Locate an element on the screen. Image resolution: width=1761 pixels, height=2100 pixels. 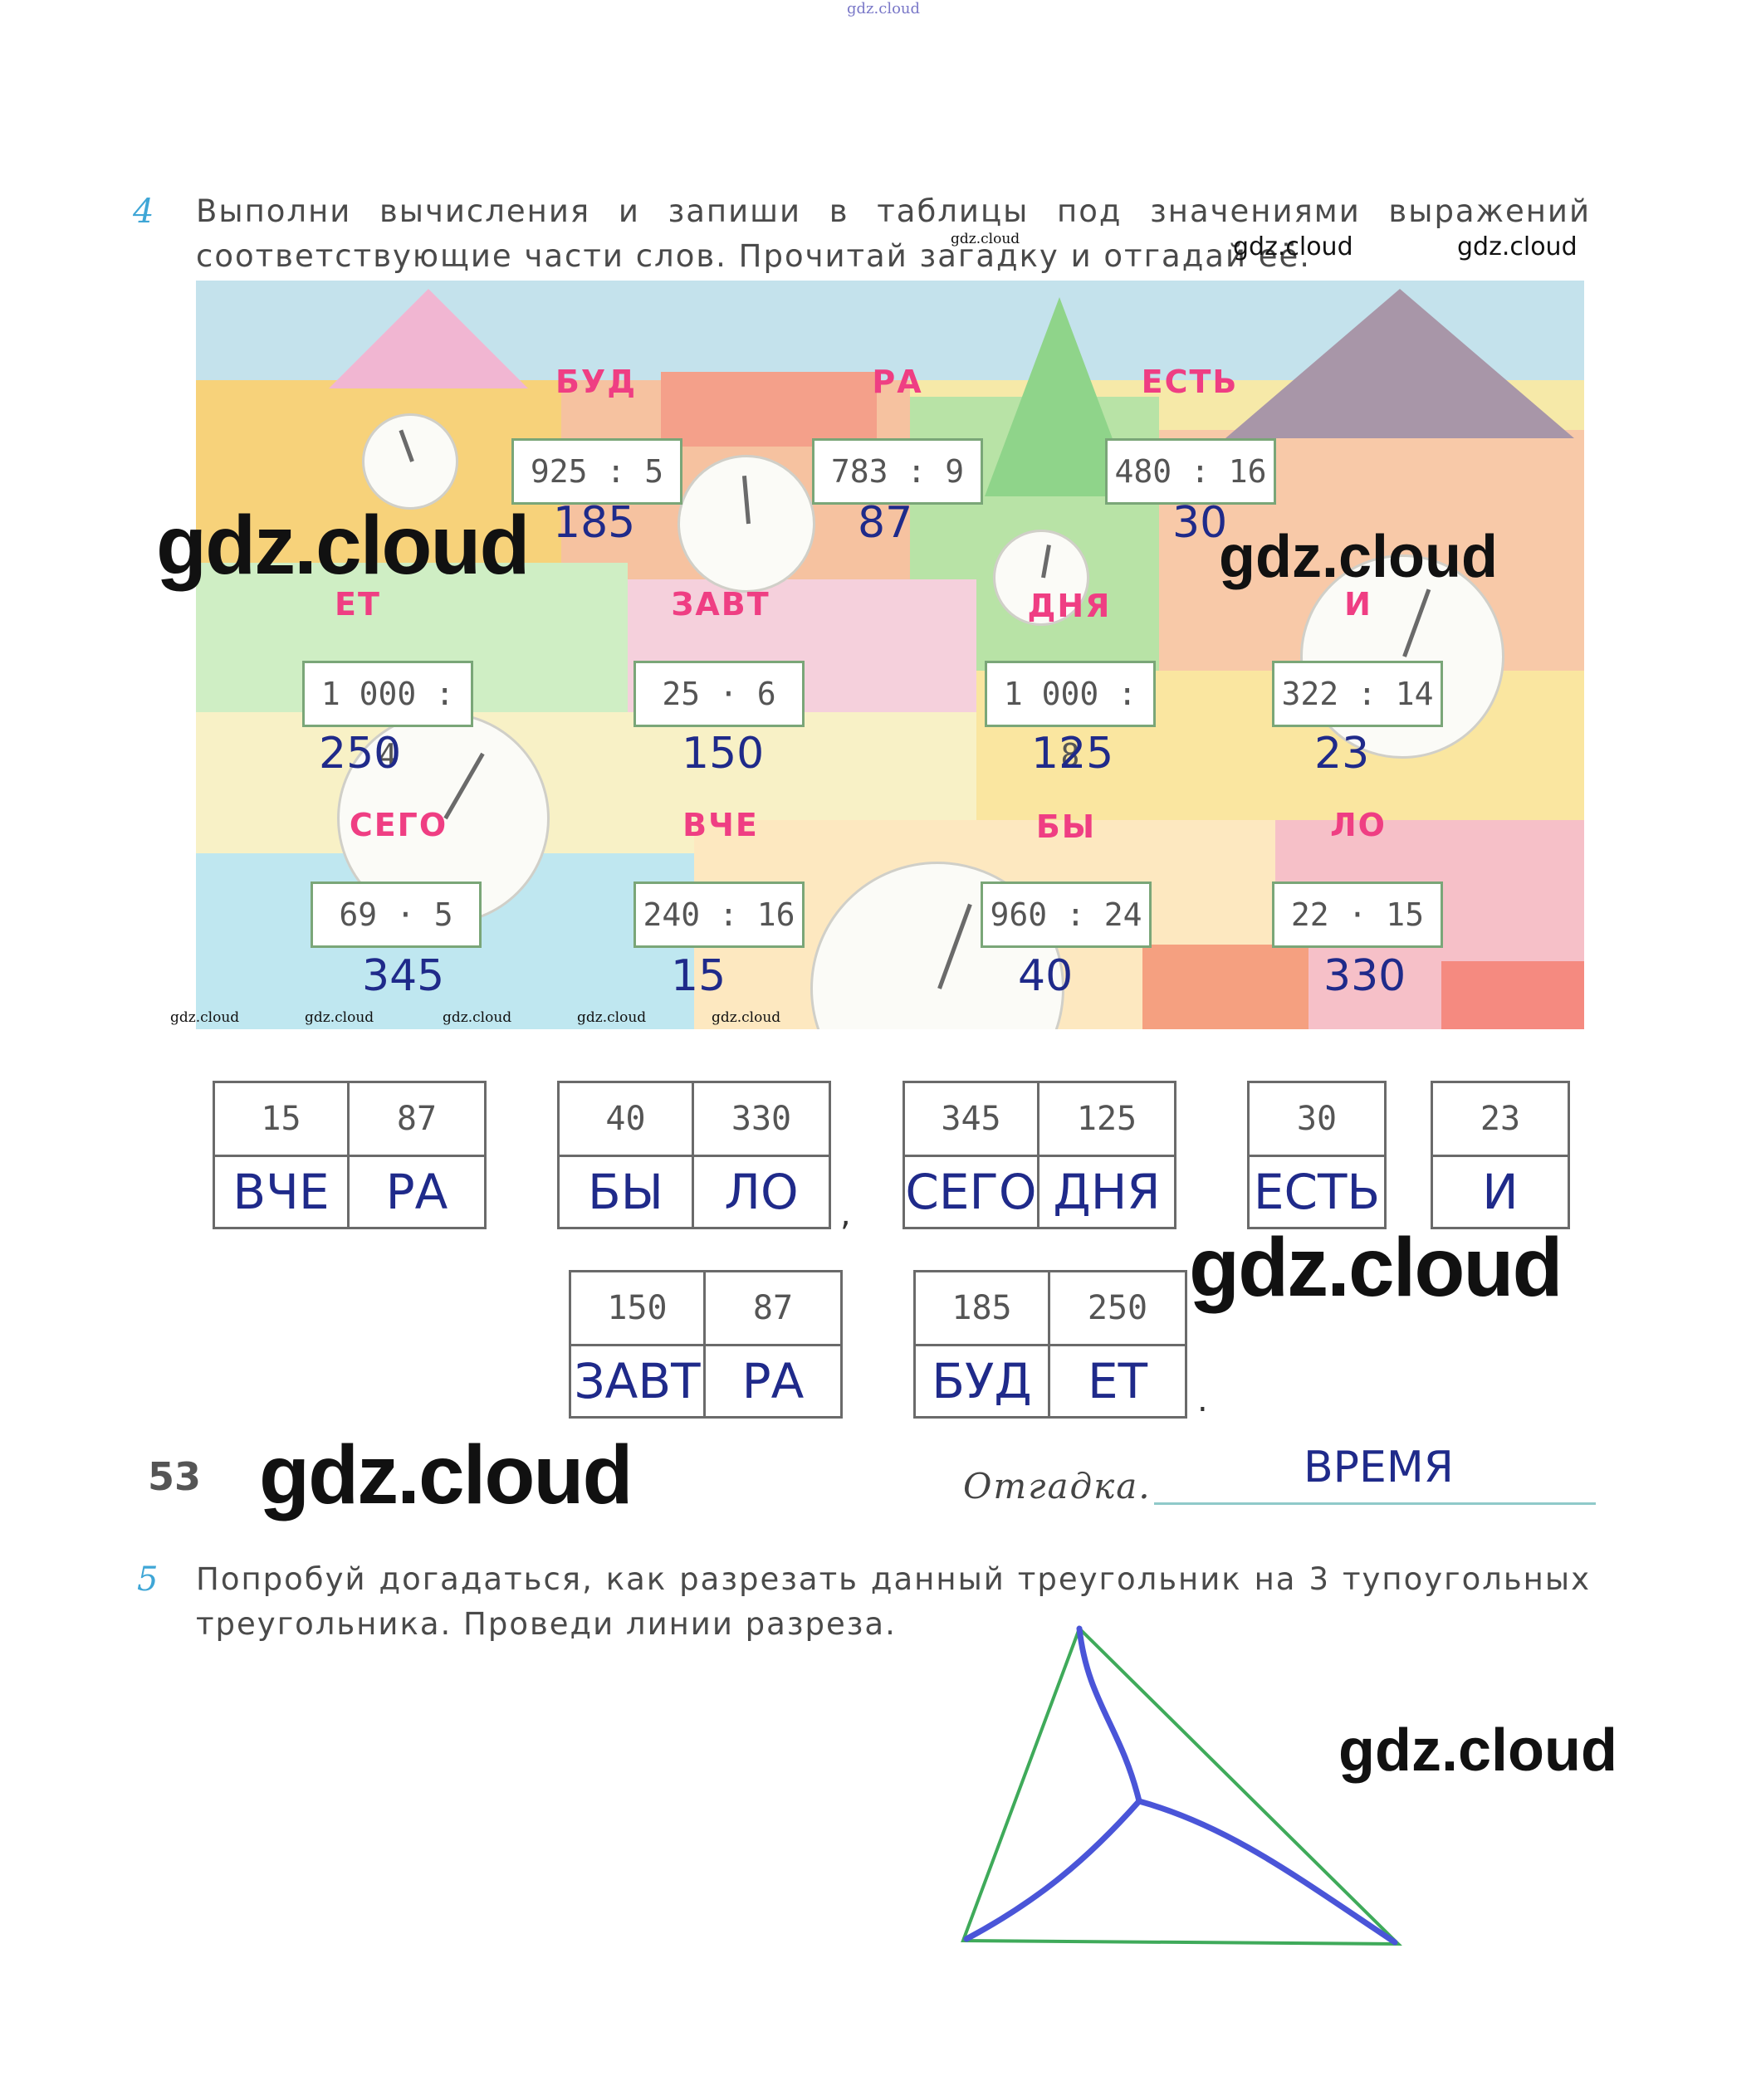
expression-card: 925 : 5 is located at coordinates (596, 471).